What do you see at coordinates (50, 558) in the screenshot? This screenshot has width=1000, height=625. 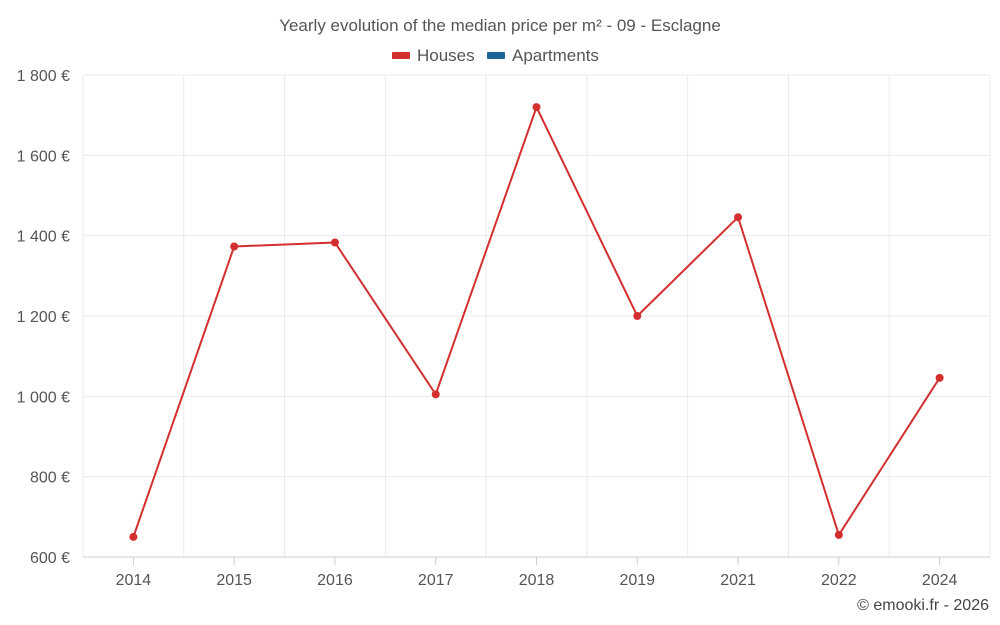 I see `y-tick-label: 600 €` at bounding box center [50, 558].